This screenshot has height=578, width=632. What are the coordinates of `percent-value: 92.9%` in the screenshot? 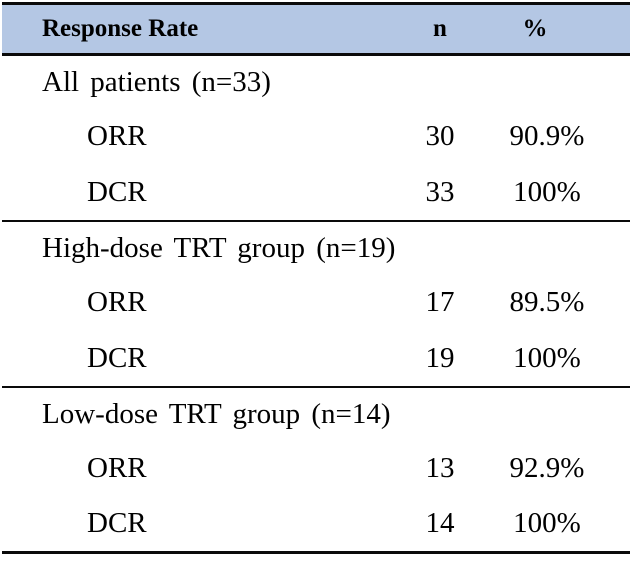 It's located at (547, 468).